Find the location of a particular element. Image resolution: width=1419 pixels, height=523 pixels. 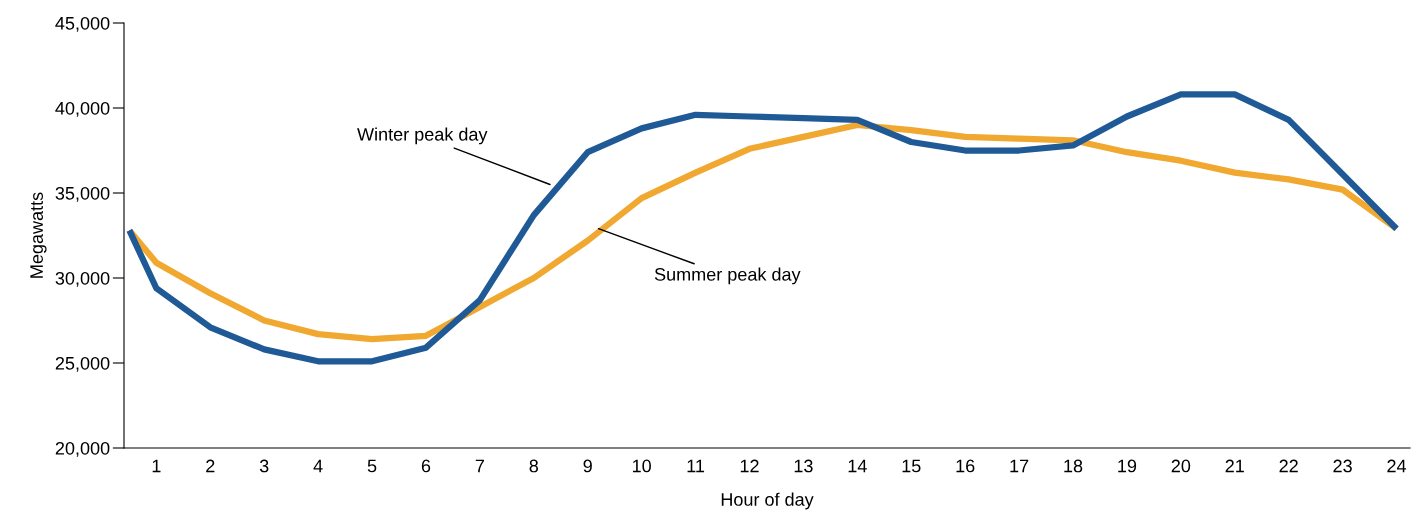

annotation: Summer peak day is located at coordinates (727, 276).